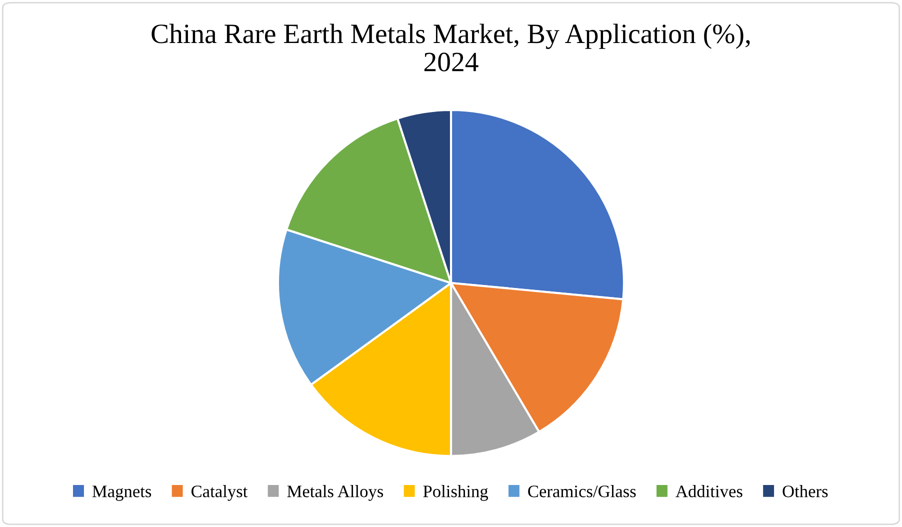 The image size is (902, 527). I want to click on legend-label: Polishing, so click(455, 493).